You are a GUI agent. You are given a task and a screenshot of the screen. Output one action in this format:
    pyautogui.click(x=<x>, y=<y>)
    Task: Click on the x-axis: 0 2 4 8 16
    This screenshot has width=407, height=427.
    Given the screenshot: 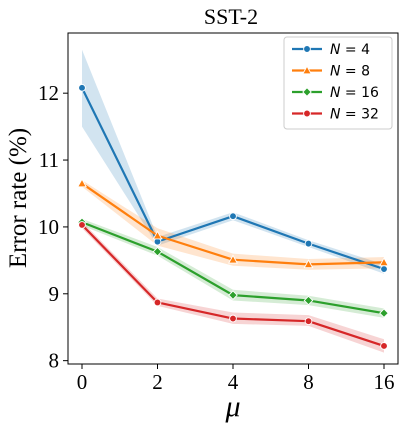 What is the action you would take?
    pyautogui.click(x=236, y=379)
    